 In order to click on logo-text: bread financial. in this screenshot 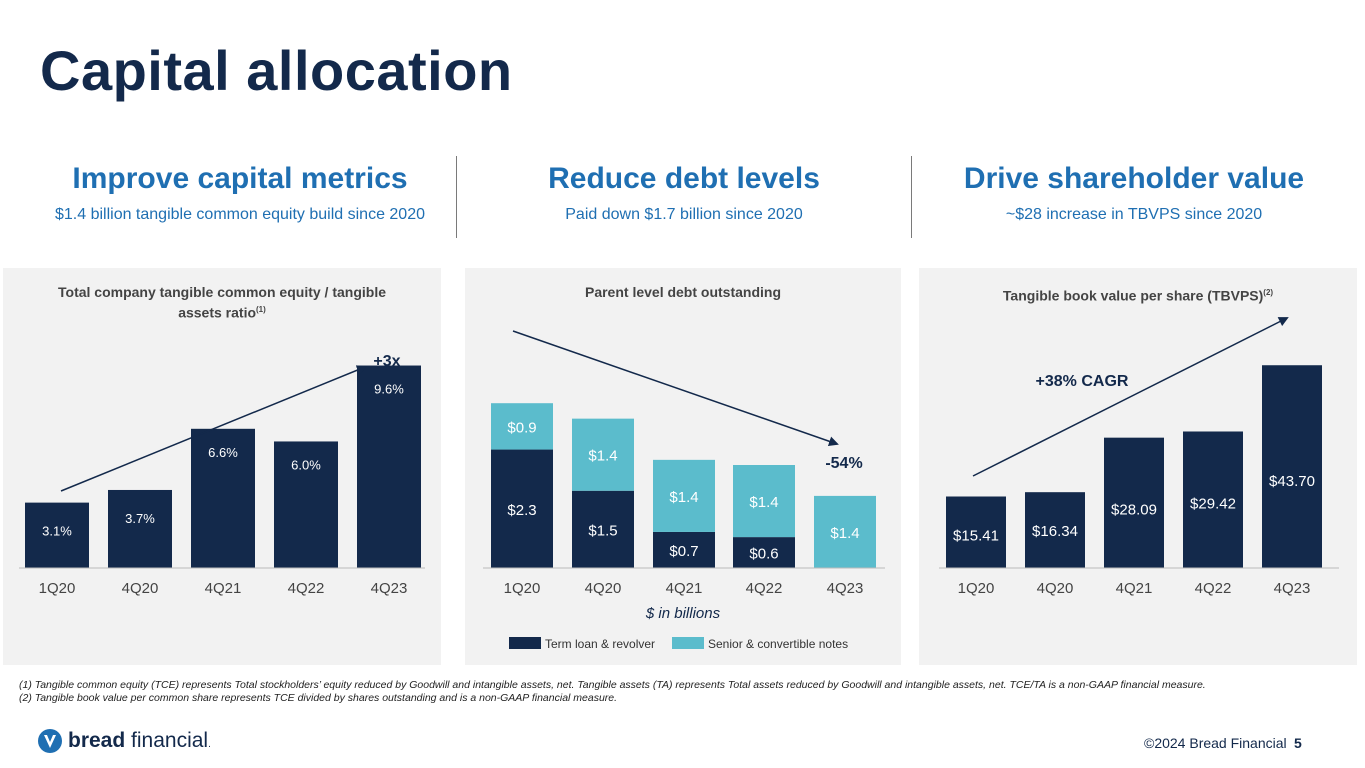, I will do `click(139, 740)`.